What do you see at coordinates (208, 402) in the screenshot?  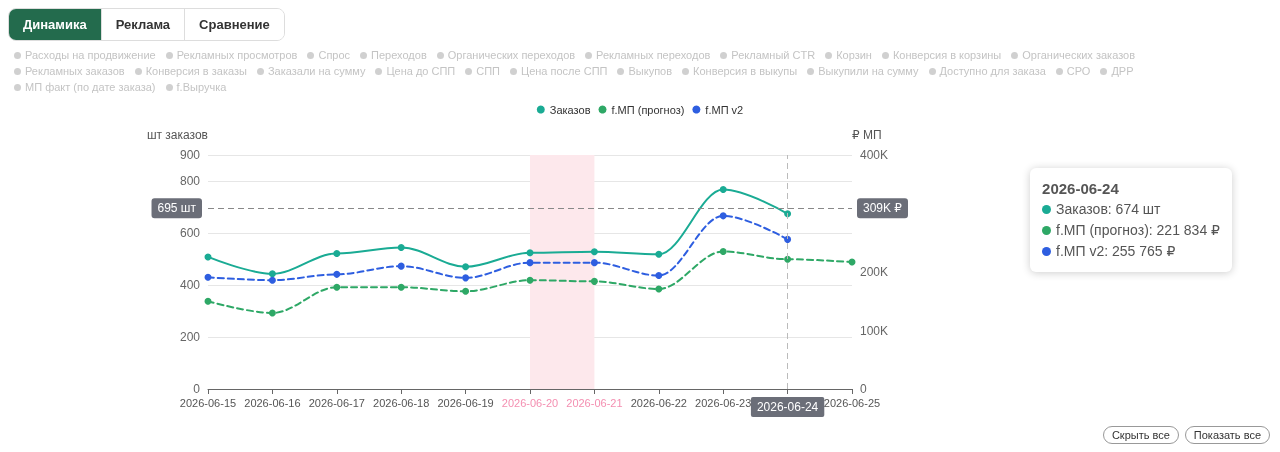 I see `x-tick-label: 2026-06-15` at bounding box center [208, 402].